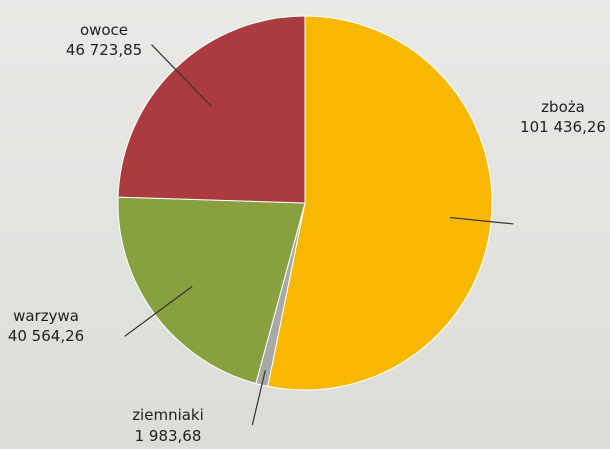  Describe the element at coordinates (563, 107) in the screenshot. I see `slice-label-zboza: zboża` at that location.